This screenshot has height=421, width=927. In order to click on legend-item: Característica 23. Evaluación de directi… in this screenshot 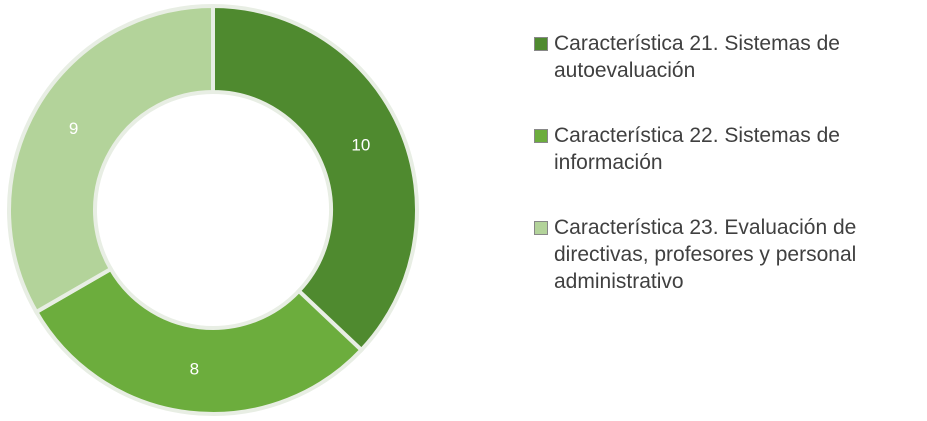, I will do `click(729, 254)`.